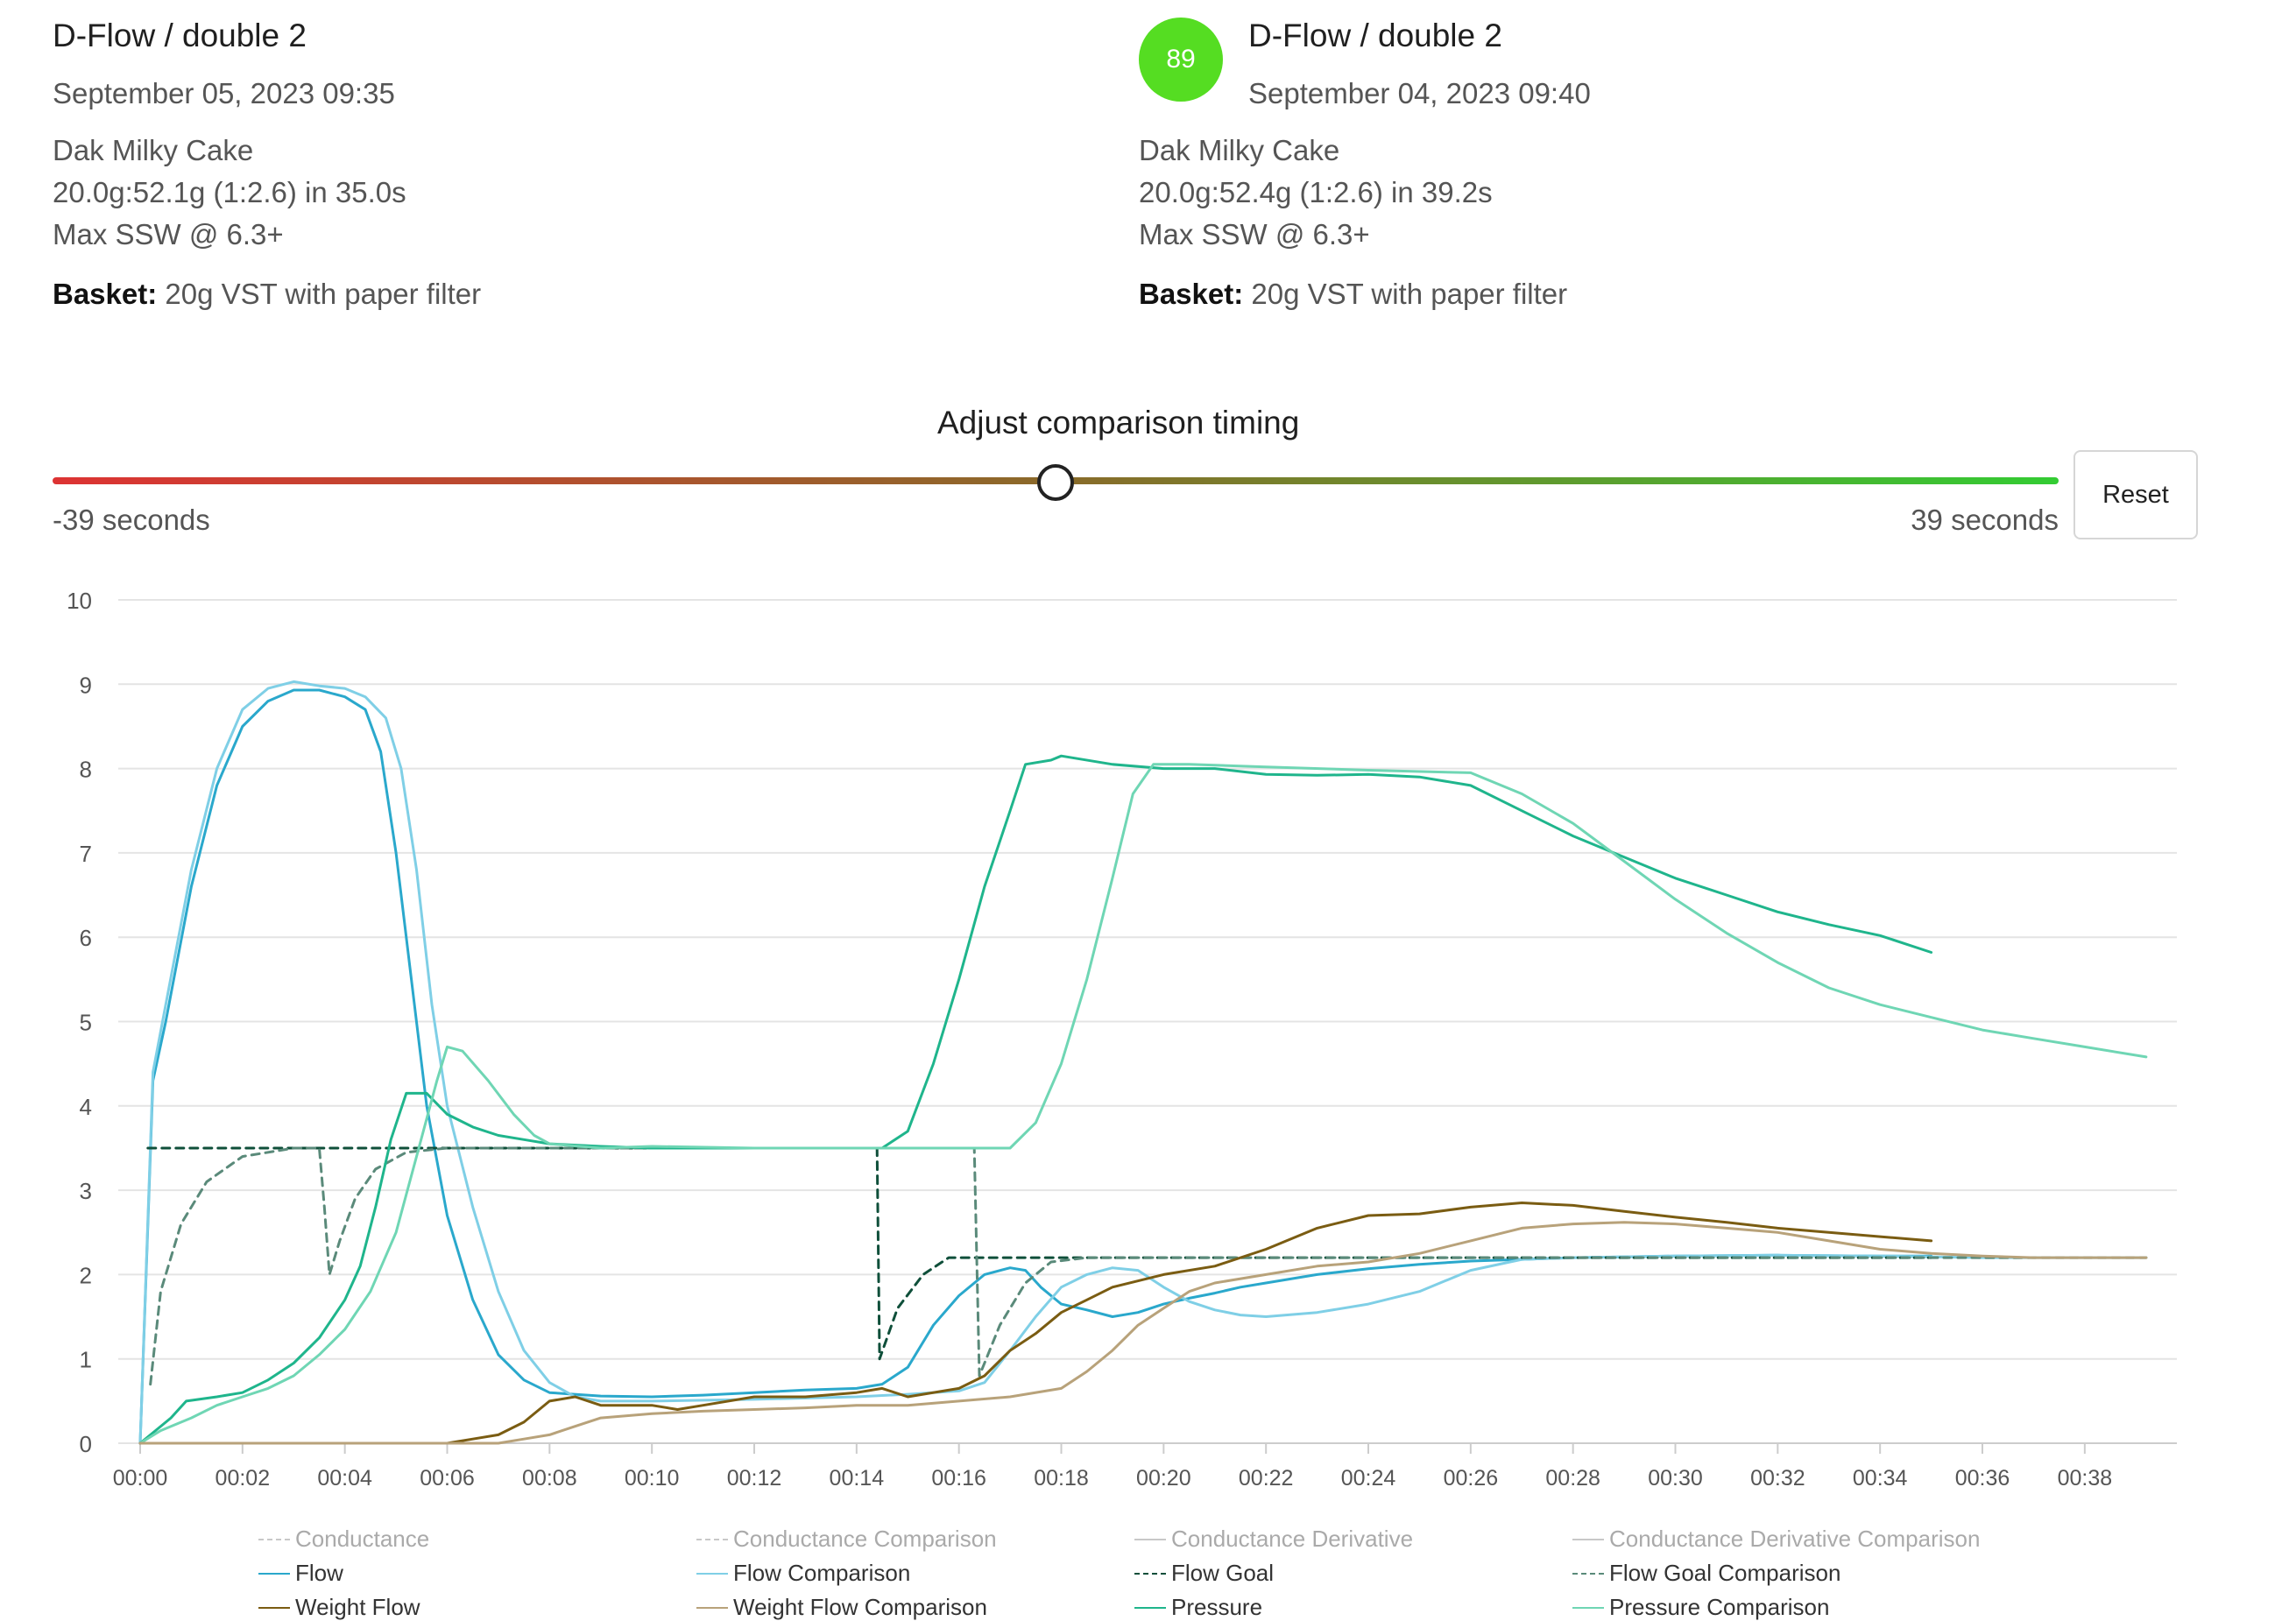 Image resolution: width=2296 pixels, height=1621 pixels. I want to click on legend-label: Conductance Derivative Comparison, so click(1795, 1539).